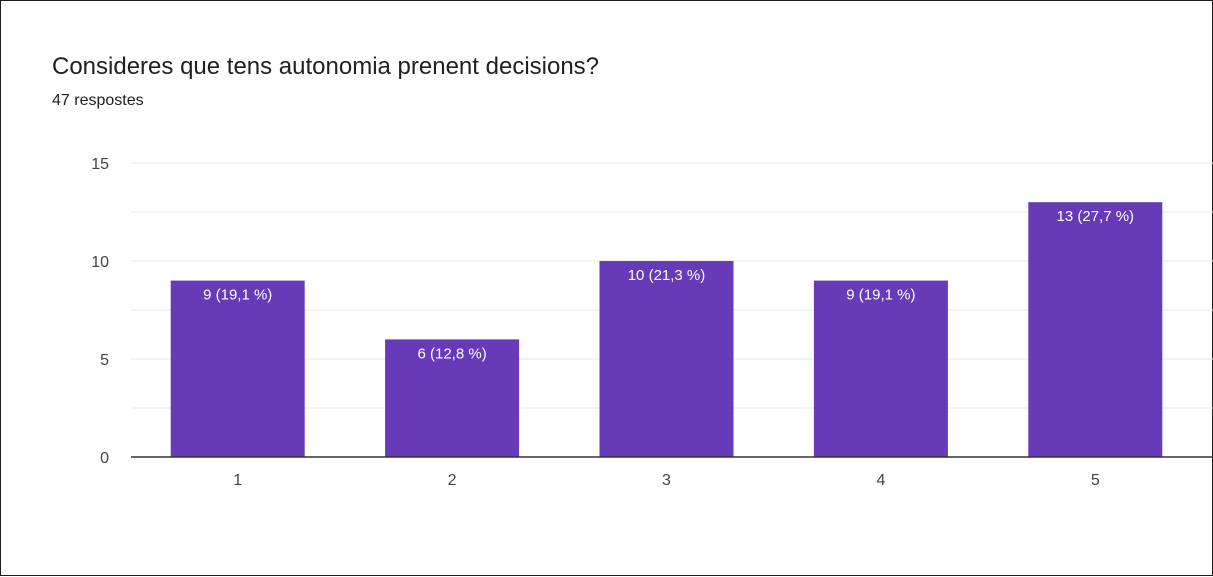 The width and height of the screenshot is (1213, 577). I want to click on y-tick-label: 15, so click(100, 164).